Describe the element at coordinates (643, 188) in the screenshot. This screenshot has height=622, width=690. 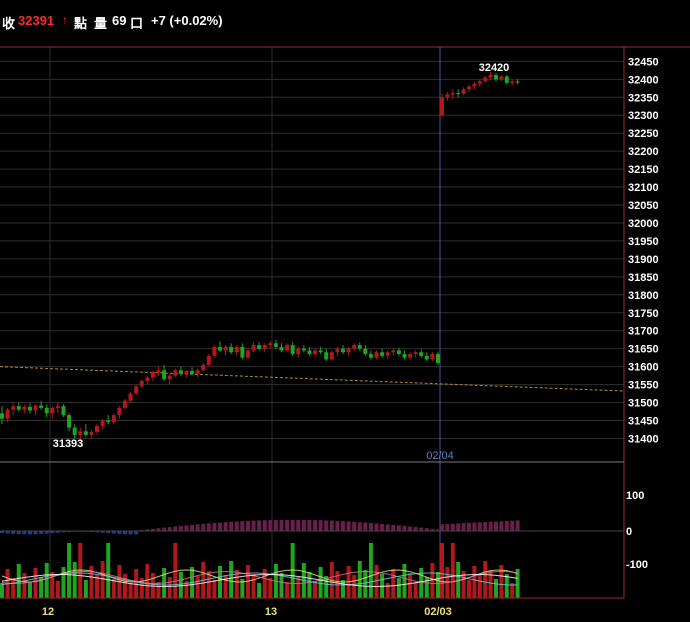
I see `price-tick-label: 32100` at that location.